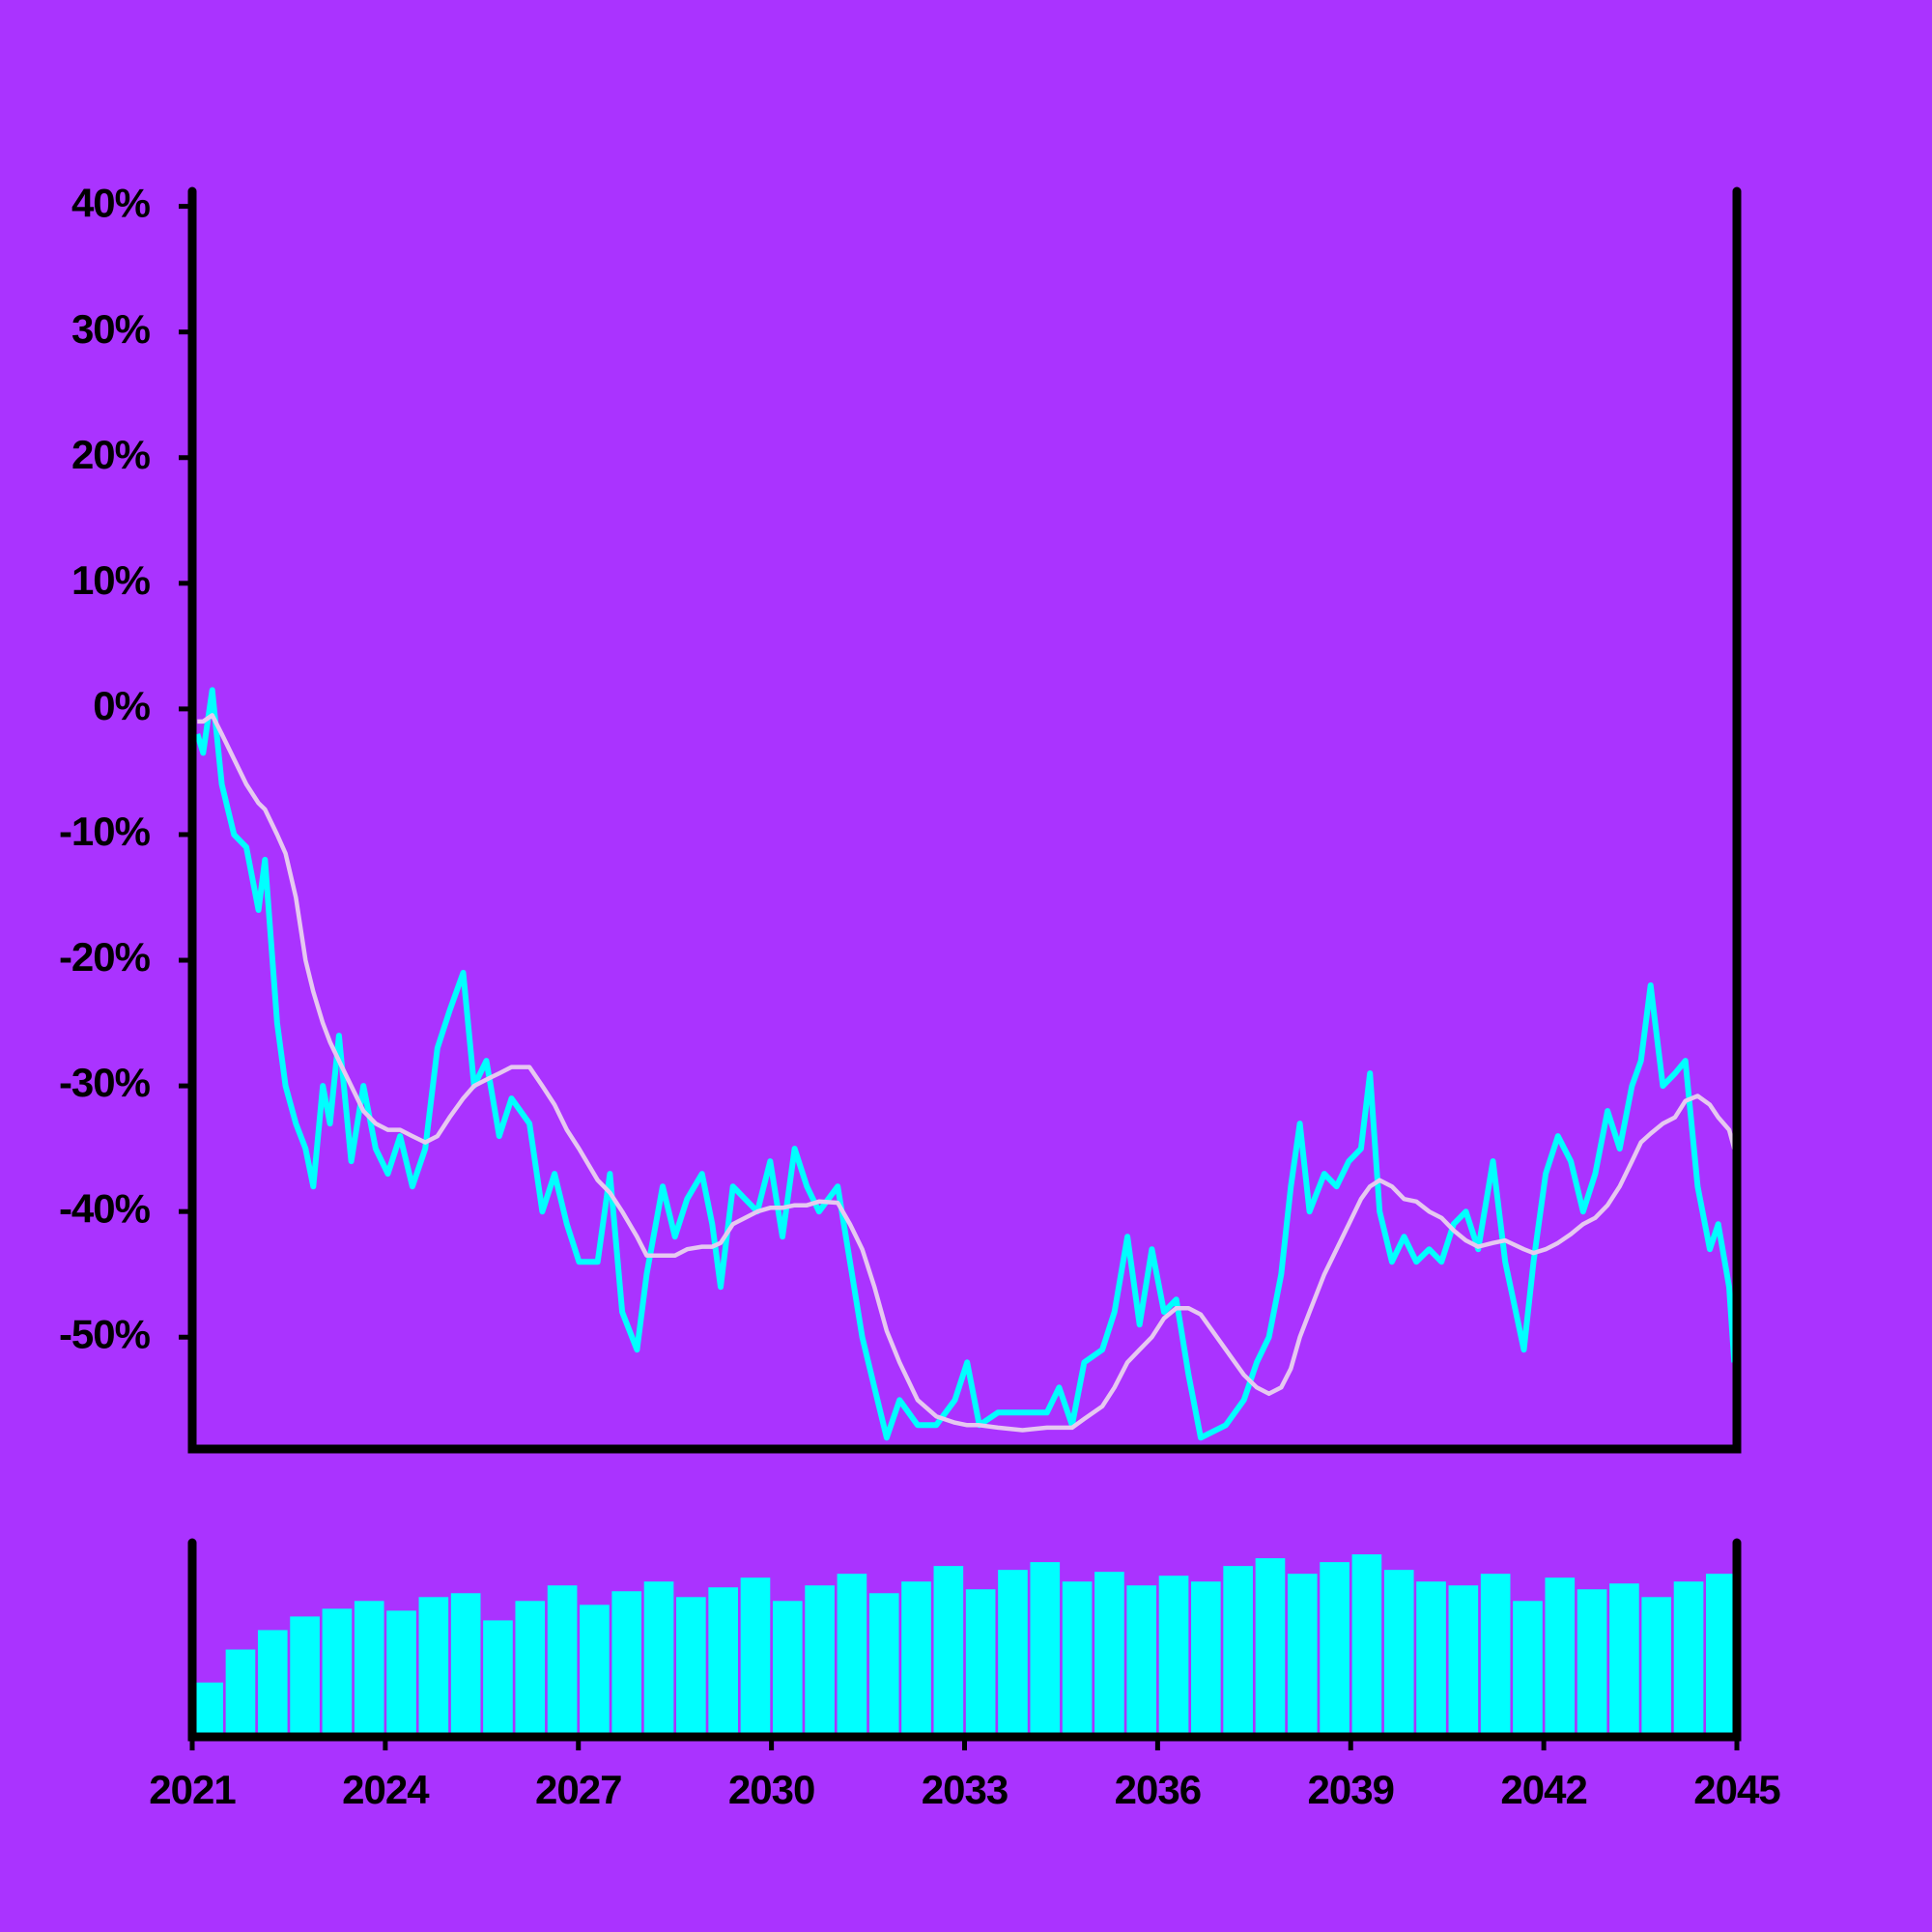 The height and width of the screenshot is (1932, 1932). Describe the element at coordinates (192, 1789) in the screenshot. I see `x-tick-label: 2021` at that location.